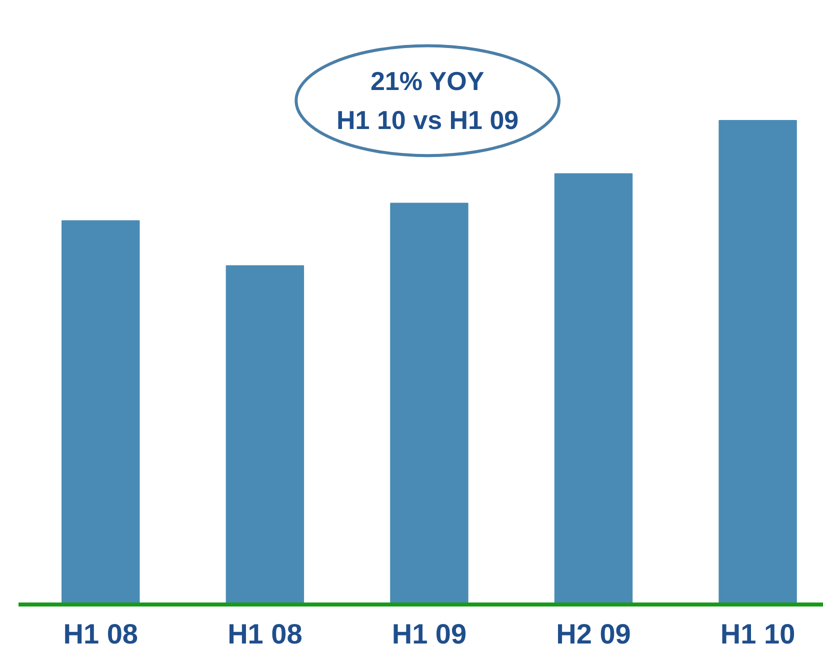 The width and height of the screenshot is (823, 660). Describe the element at coordinates (429, 634) in the screenshot. I see `x-tick-label: H1 09` at that location.